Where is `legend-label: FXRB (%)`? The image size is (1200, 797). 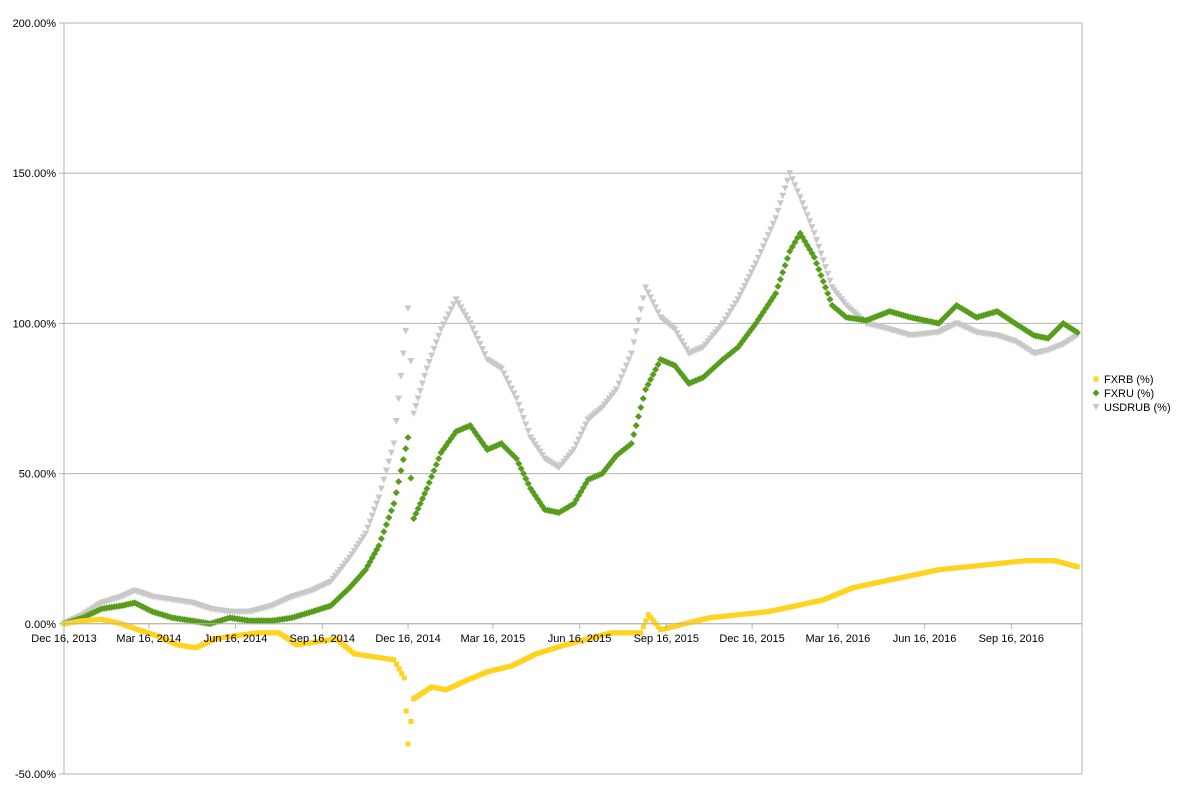
legend-label: FXRB (%) is located at coordinates (1129, 380).